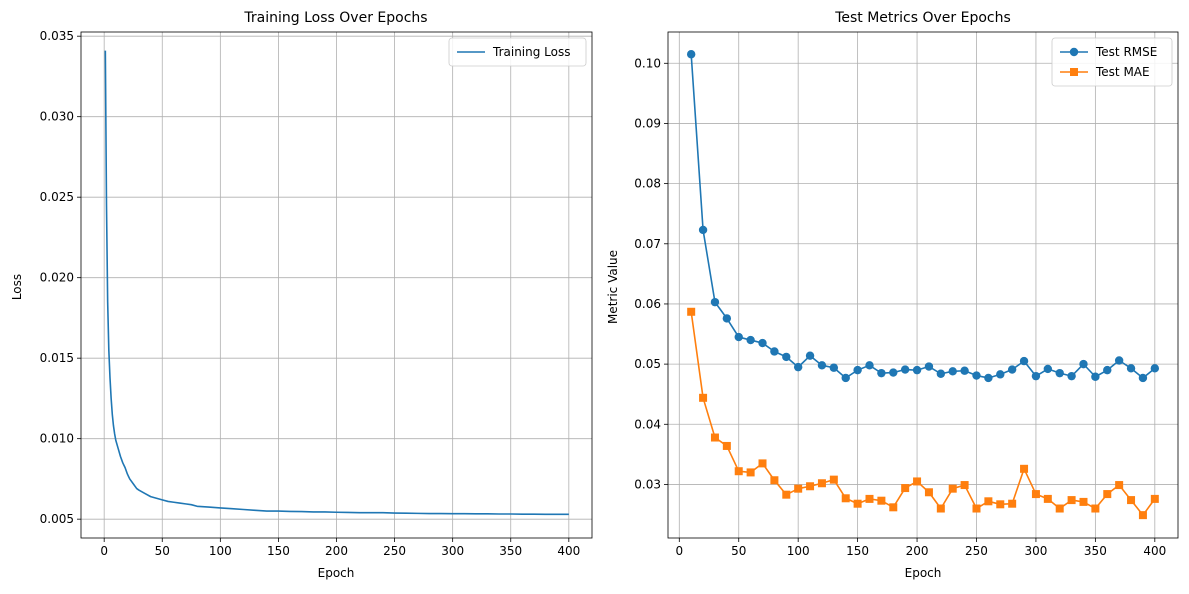 Image resolution: width=1189 pixels, height=594 pixels. I want to click on y-tick-label: 0.04, so click(647, 424).